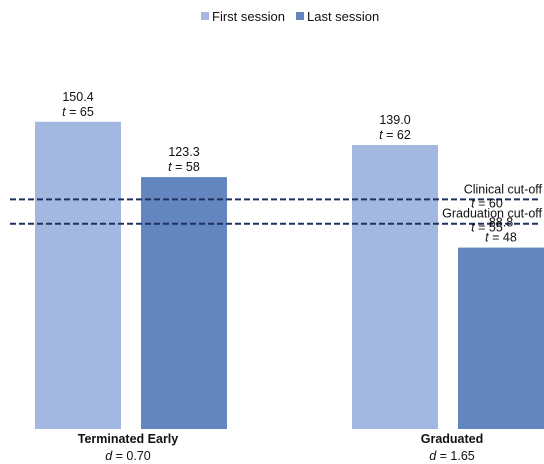  Describe the element at coordinates (503, 189) in the screenshot. I see `reference-line-label: Clinical cut-off` at that location.